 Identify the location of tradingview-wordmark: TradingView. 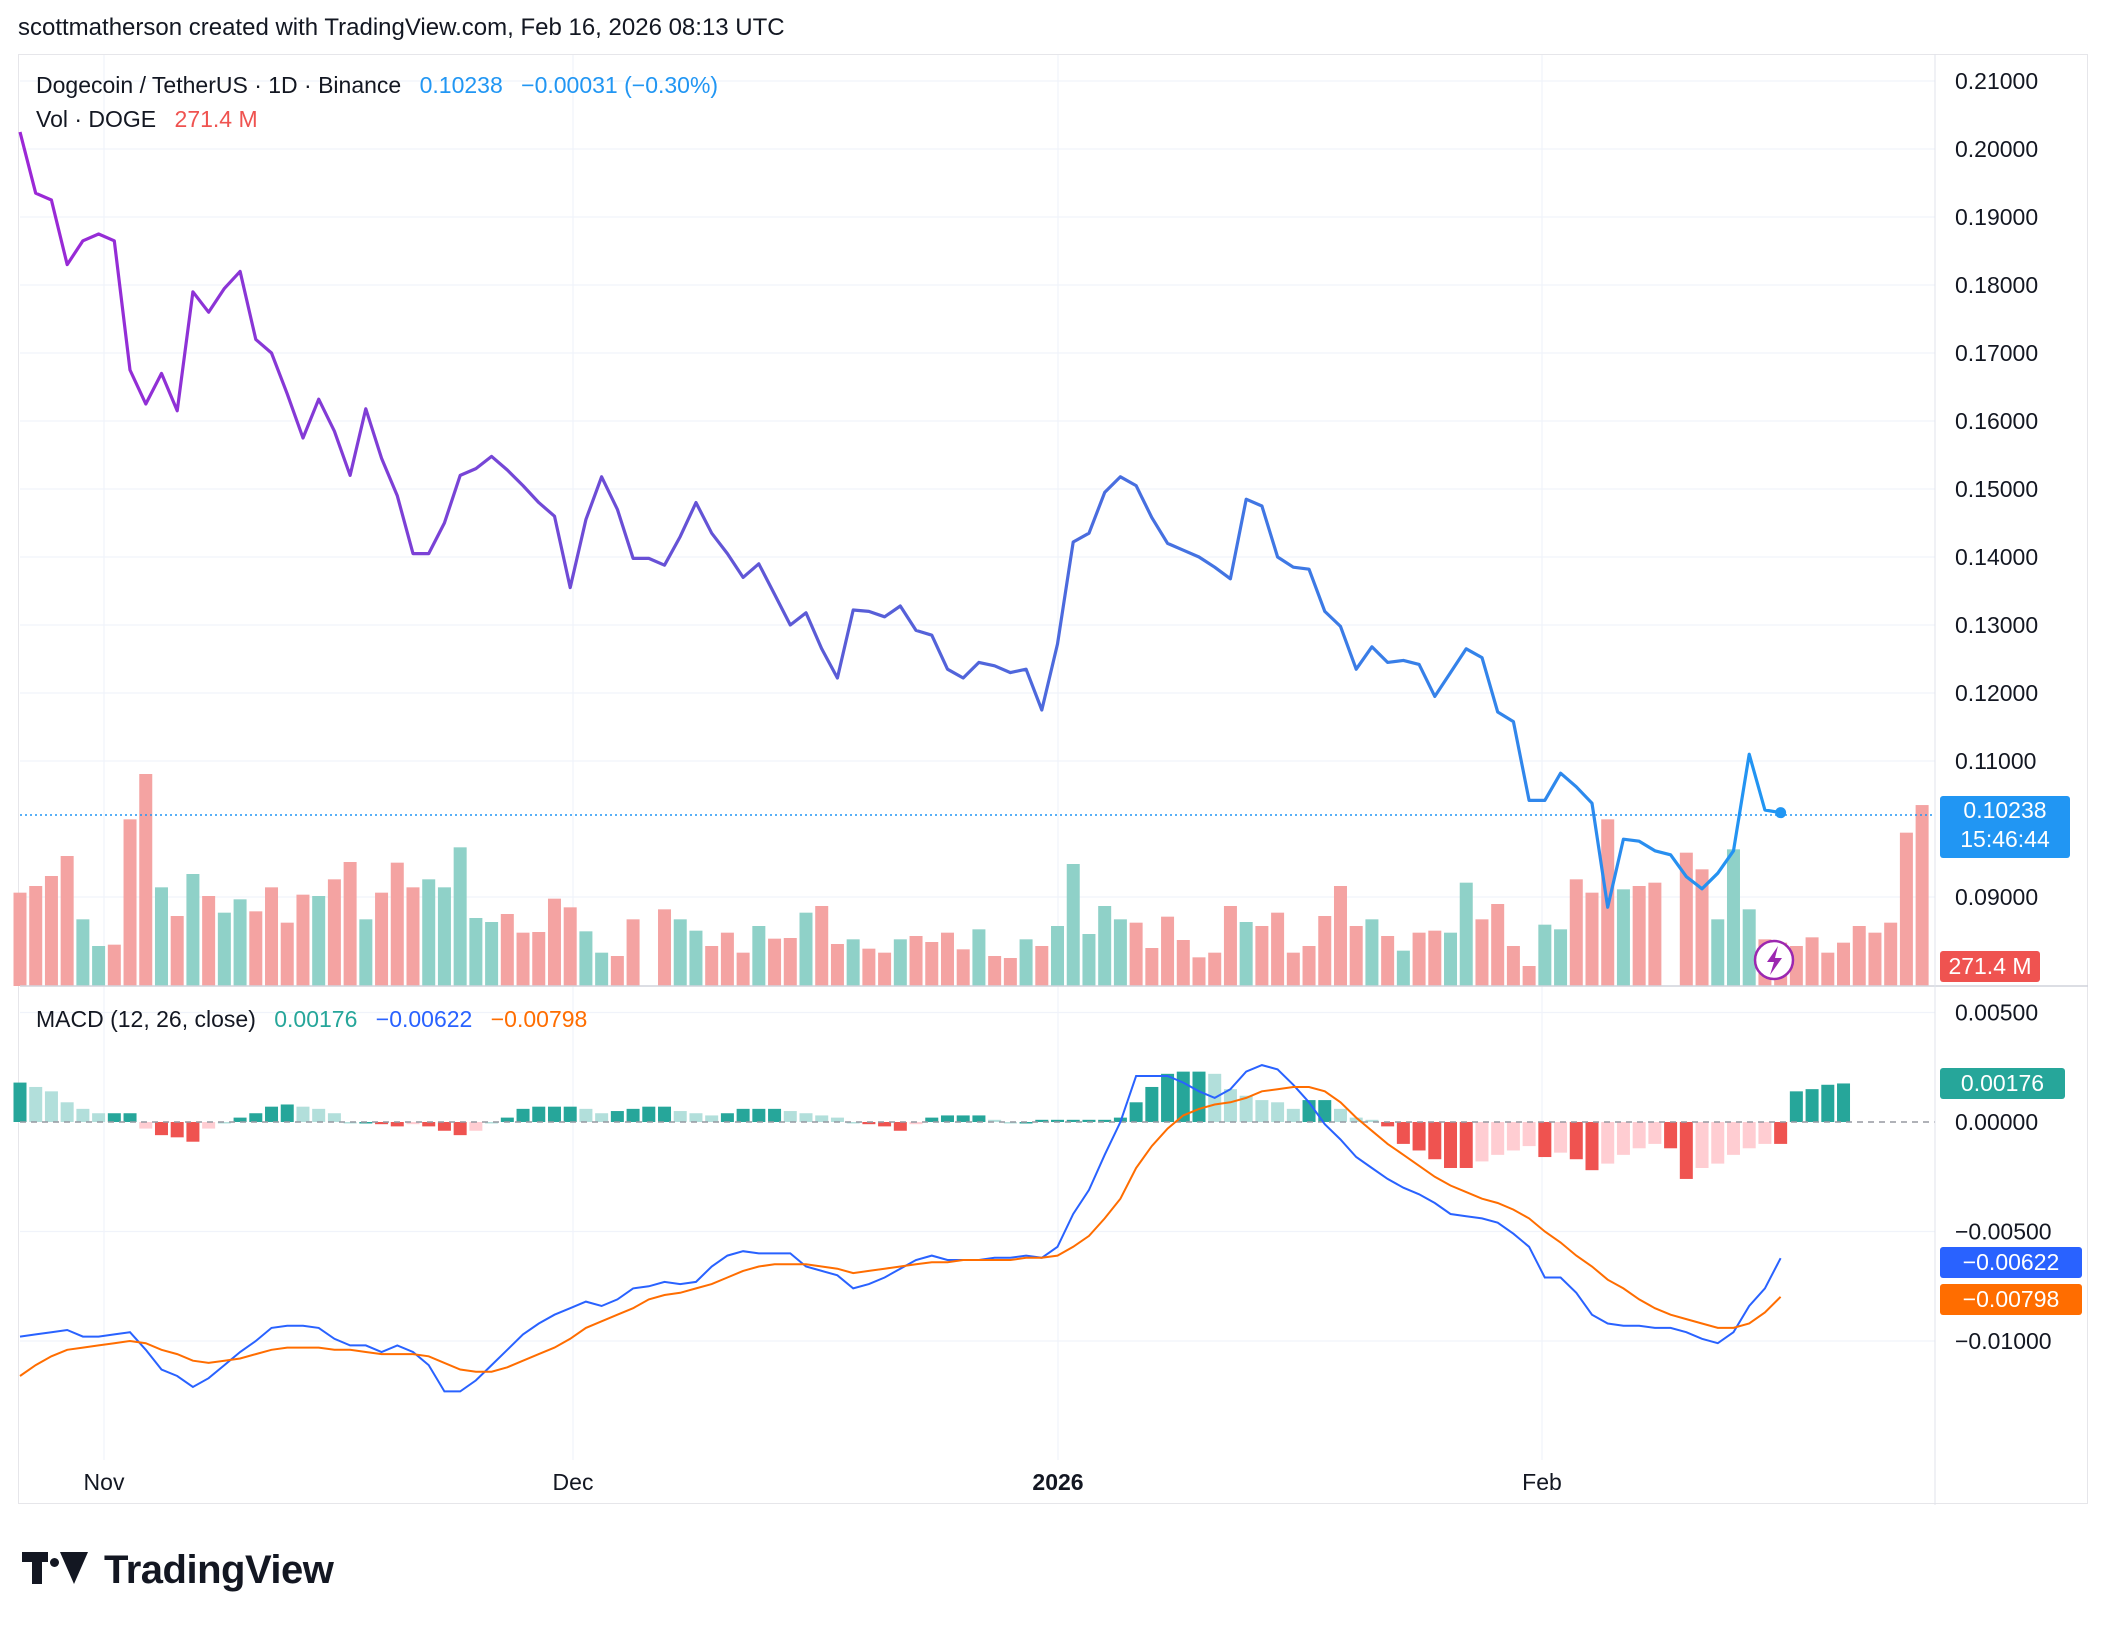
(219, 1569).